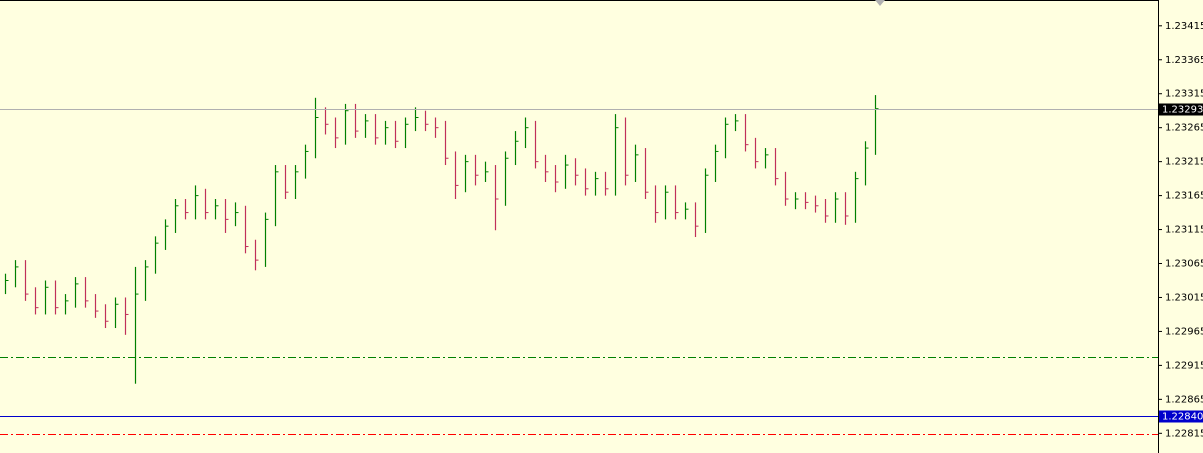  What do you see at coordinates (1184, 94) in the screenshot?
I see `y-tick-label: 1.23315` at bounding box center [1184, 94].